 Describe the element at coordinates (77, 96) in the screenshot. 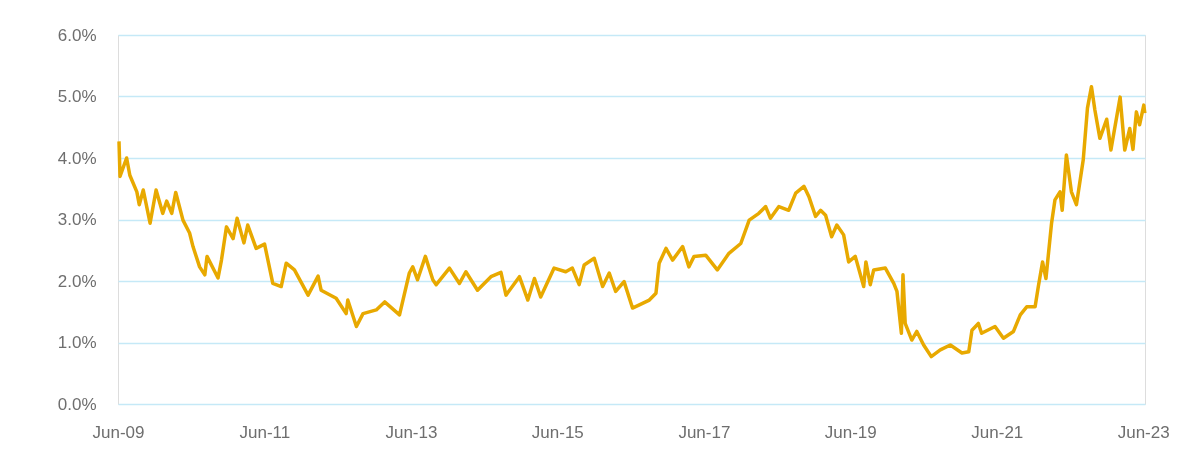

I see `y-tick-label: 5.0%` at that location.